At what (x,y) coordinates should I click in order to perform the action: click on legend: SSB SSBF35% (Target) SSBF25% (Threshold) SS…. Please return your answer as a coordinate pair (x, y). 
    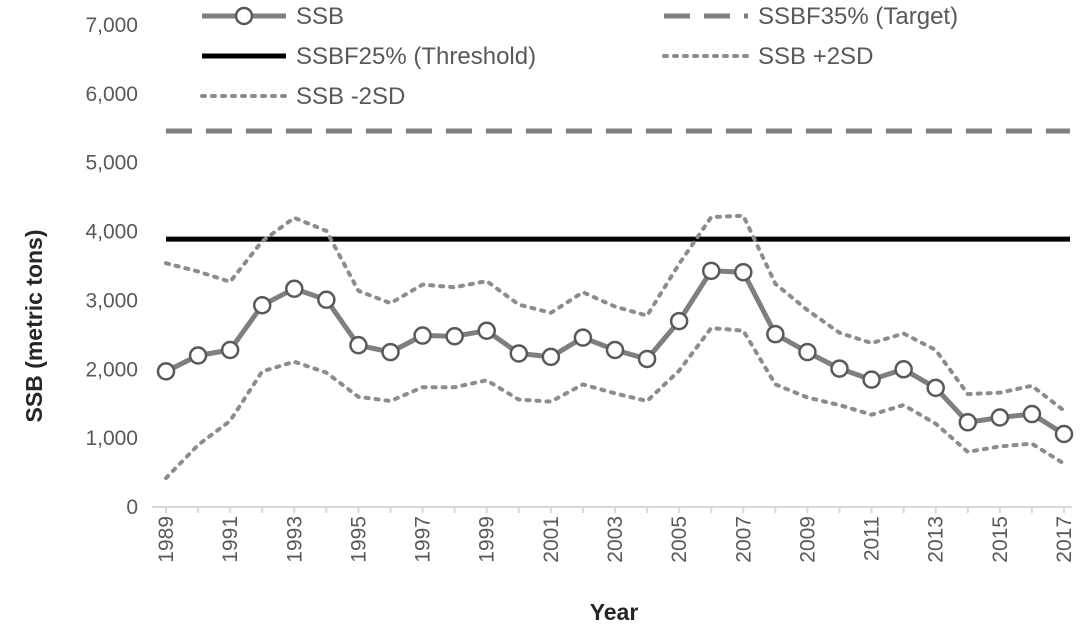
    Looking at the image, I should click on (579, 56).